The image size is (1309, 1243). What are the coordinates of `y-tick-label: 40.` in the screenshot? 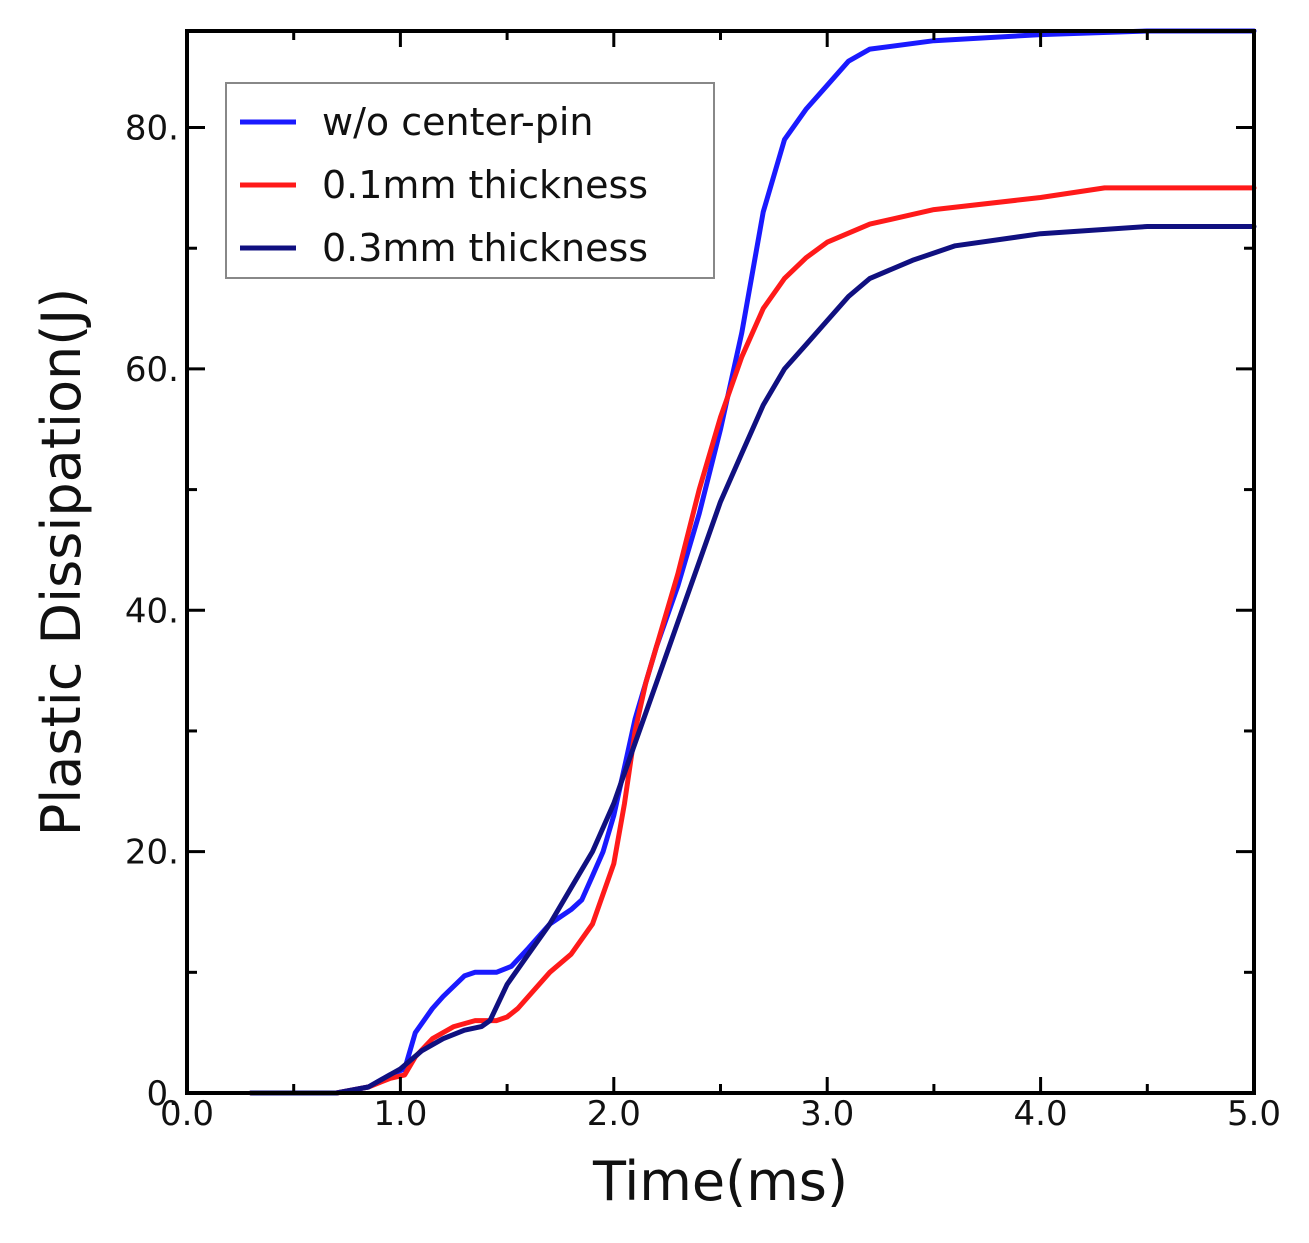 It's located at (152, 611).